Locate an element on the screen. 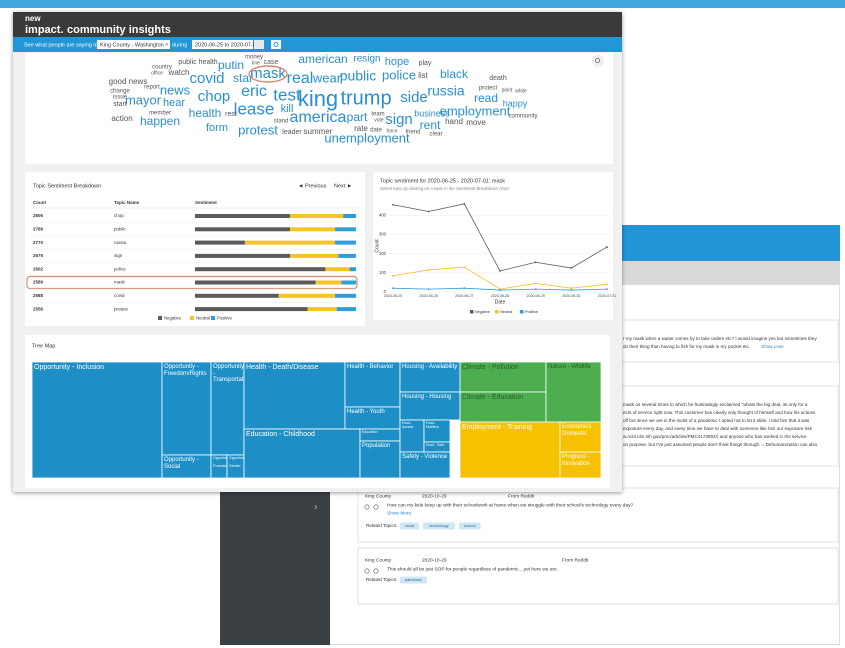 Image resolution: width=845 pixels, height=648 pixels. topic-name: public is located at coordinates (120, 228).